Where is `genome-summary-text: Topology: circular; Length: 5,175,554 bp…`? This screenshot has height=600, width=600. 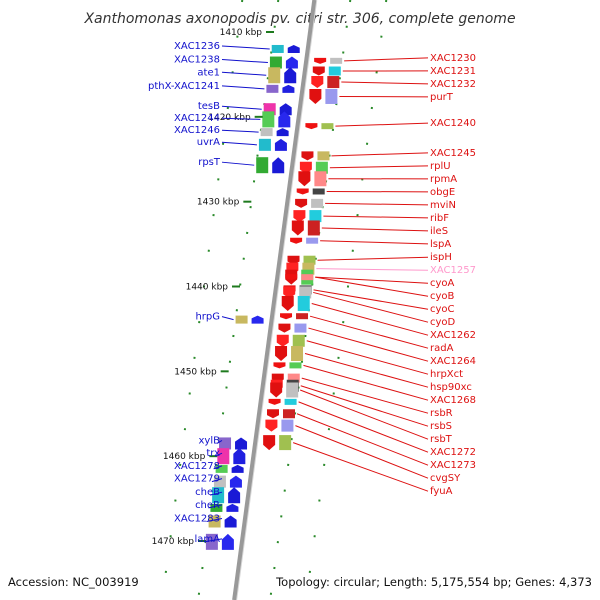 genome-summary-text: Topology: circular; Length: 5,175,554 bp… is located at coordinates (433, 582).